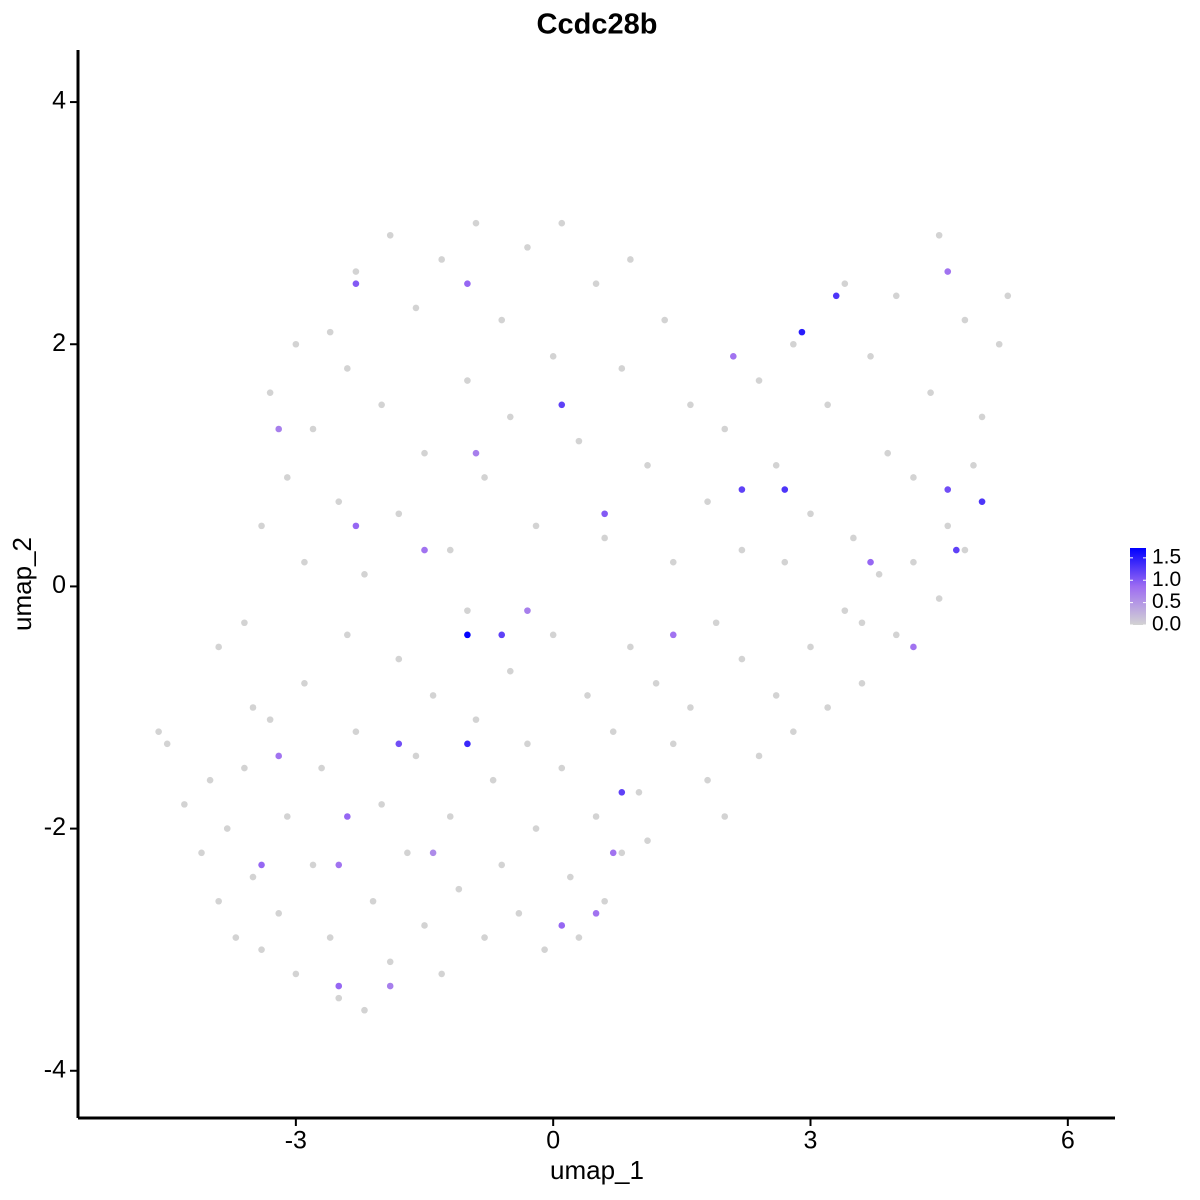  Describe the element at coordinates (811, 1141) in the screenshot. I see `x-tick-label: 3` at that location.